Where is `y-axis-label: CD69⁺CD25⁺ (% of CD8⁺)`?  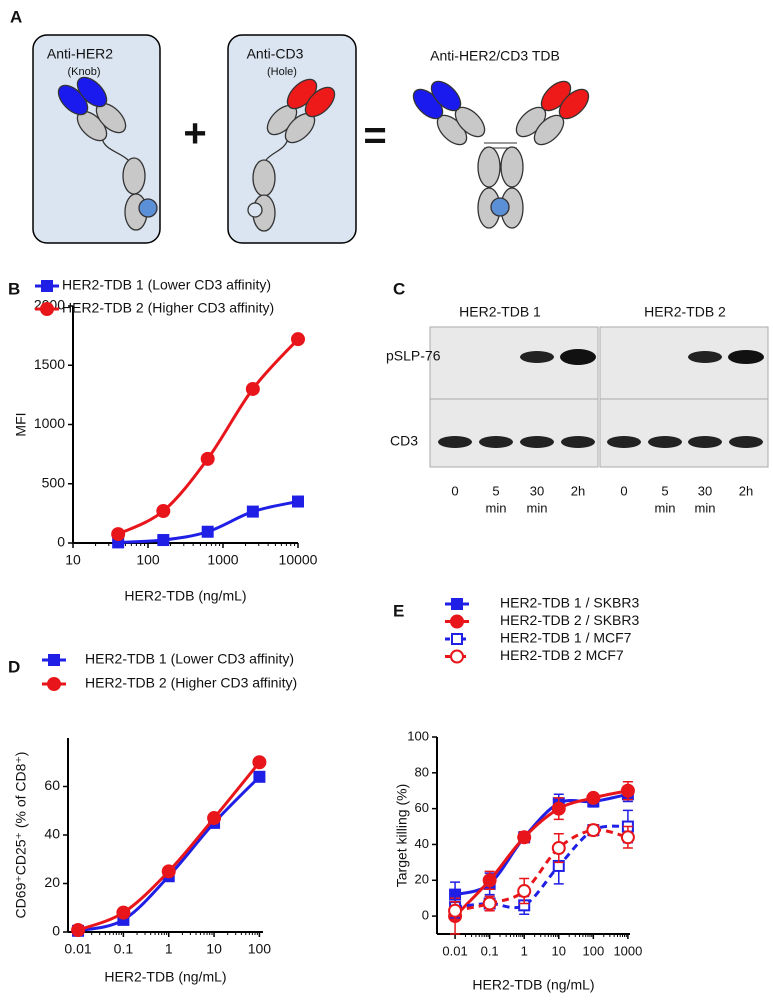 y-axis-label: CD69⁺CD25⁺ (% of CD8⁺) is located at coordinates (21, 835).